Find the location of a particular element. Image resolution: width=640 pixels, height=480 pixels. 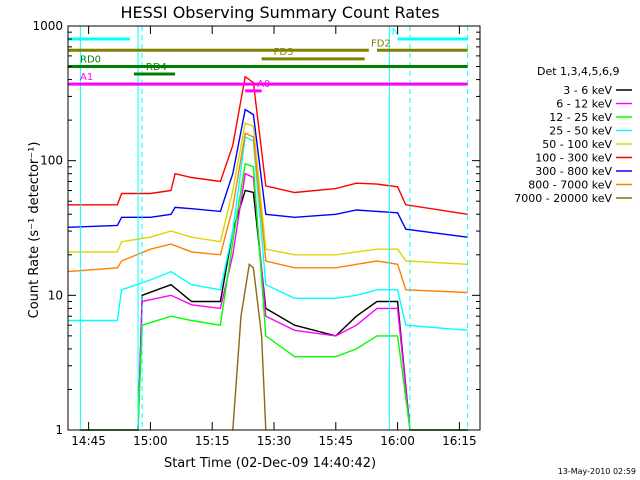

flag-label-fd3: FD3 is located at coordinates (284, 52).